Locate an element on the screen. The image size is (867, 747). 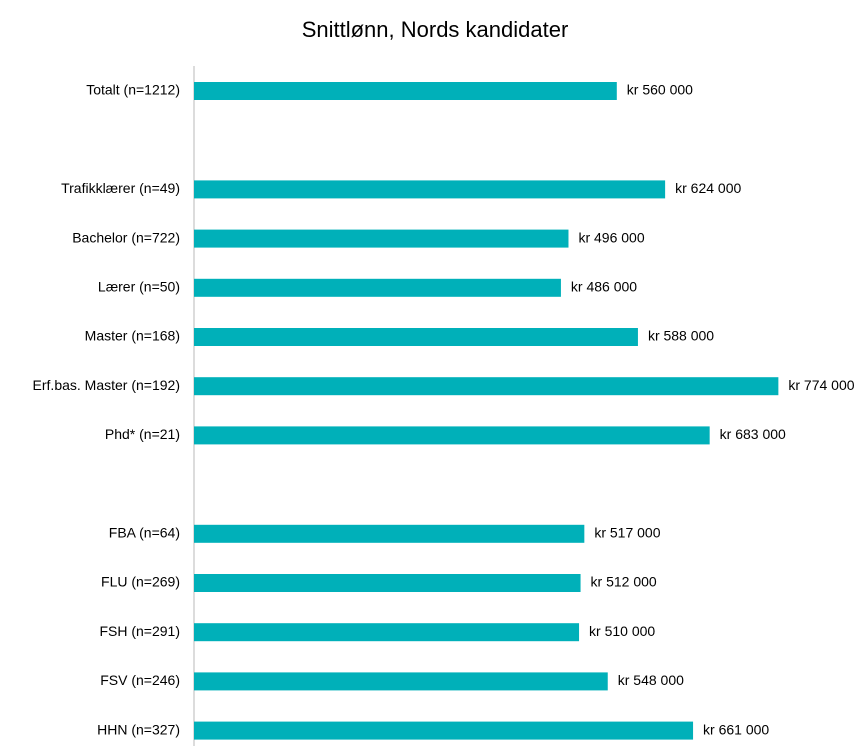
data-label: kr 517 000 is located at coordinates (627, 533).